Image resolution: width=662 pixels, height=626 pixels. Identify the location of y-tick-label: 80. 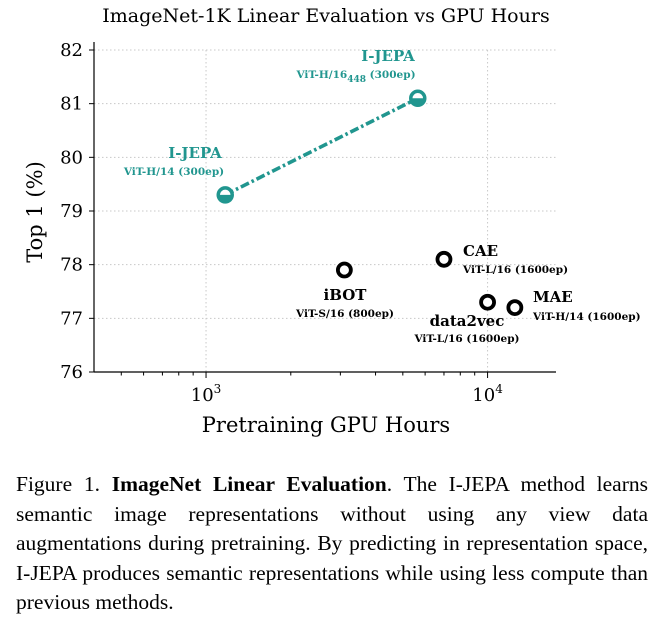
(71, 157).